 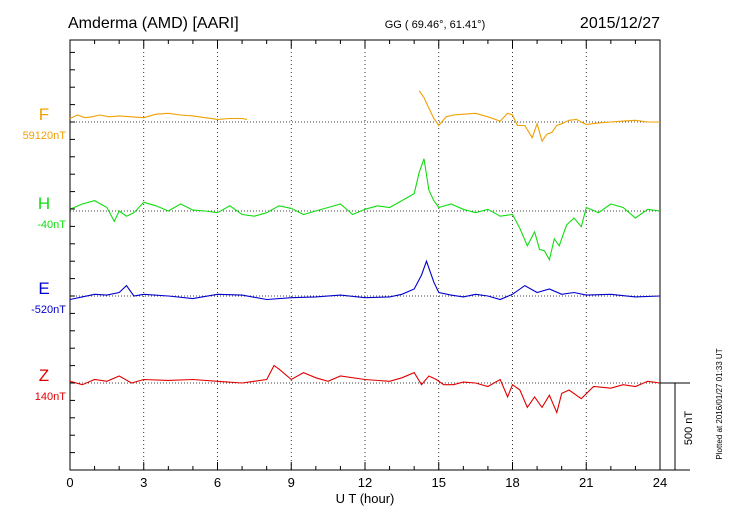 What do you see at coordinates (365, 389) in the screenshot?
I see `series-line-z` at bounding box center [365, 389].